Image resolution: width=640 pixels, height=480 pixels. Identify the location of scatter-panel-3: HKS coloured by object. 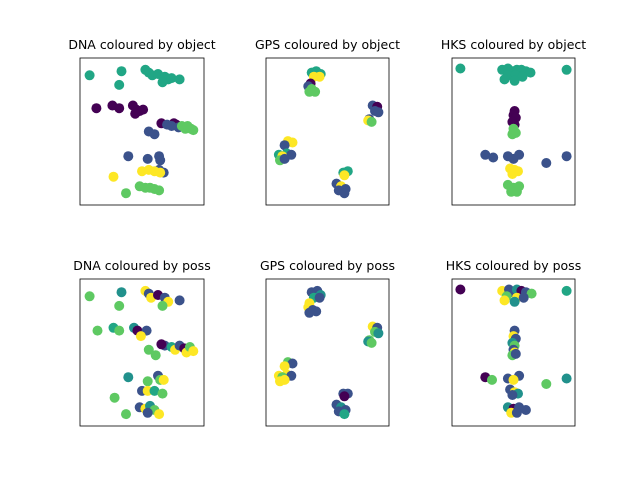
(513, 121).